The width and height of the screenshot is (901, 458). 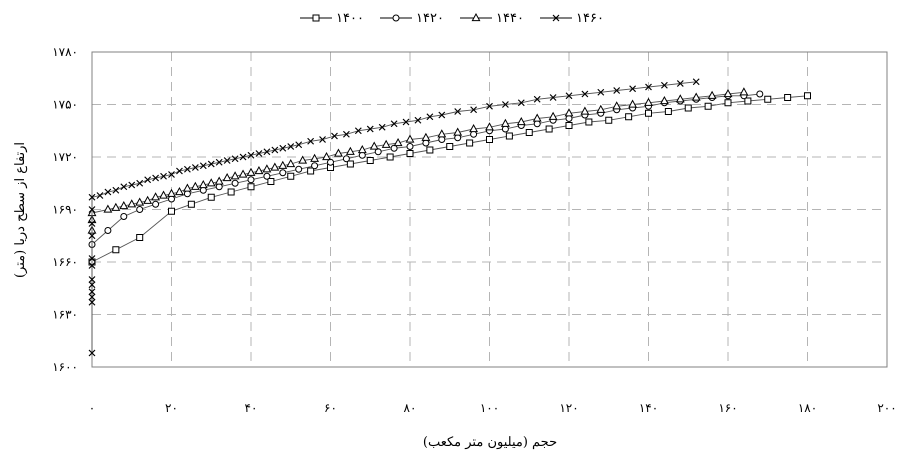 What do you see at coordinates (727, 408) in the screenshot?
I see `x-tick-label: ۱۶۰` at bounding box center [727, 408].